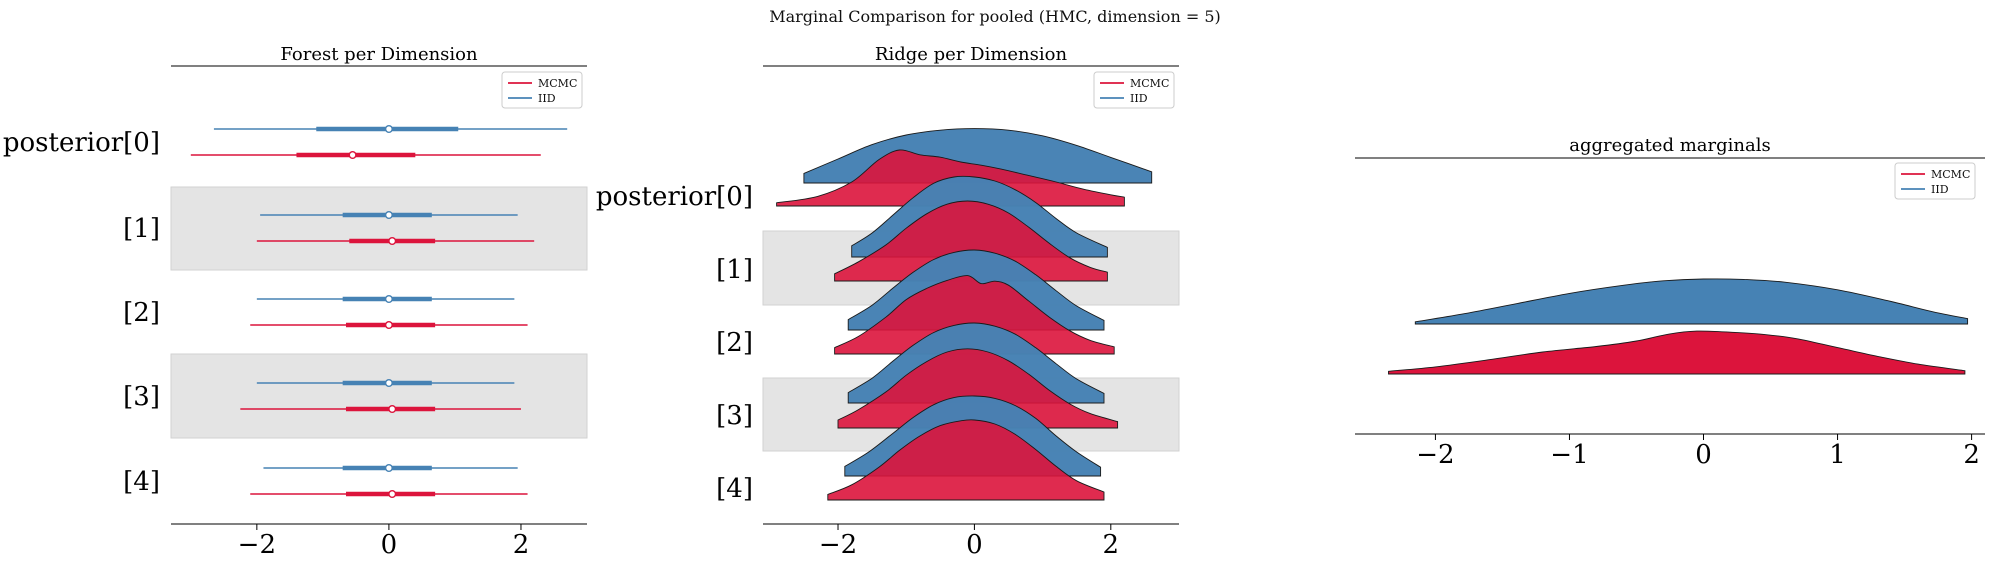 The height and width of the screenshot is (568, 1990). Describe the element at coordinates (1691, 301) in the screenshot. I see `agg-iid-density` at that location.